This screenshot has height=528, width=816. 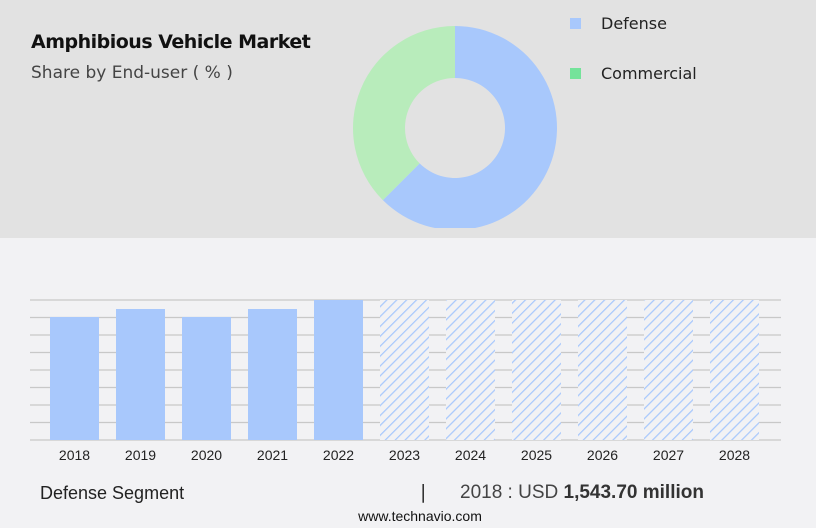 I want to click on bar-2019, so click(x=140, y=374).